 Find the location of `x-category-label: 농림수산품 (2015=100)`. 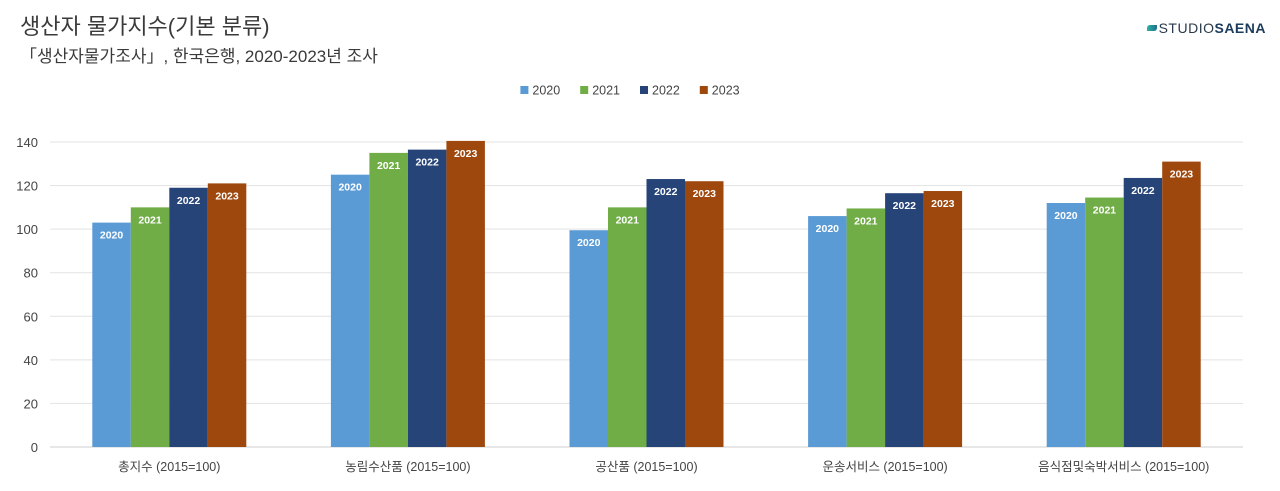

x-category-label: 농림수산품 (2015=100) is located at coordinates (407, 467).